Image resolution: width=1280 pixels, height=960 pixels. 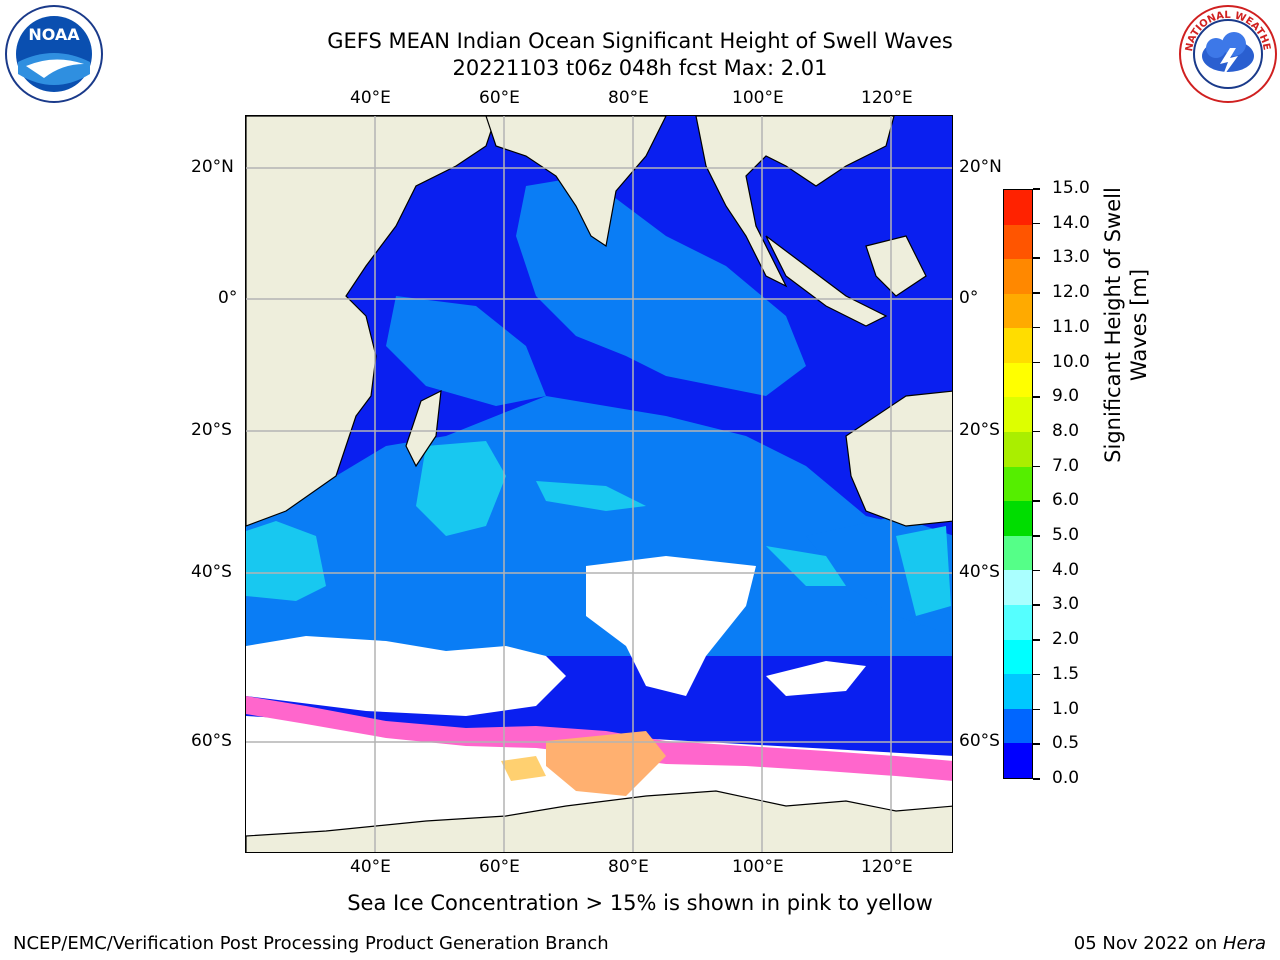 What do you see at coordinates (1071, 292) in the screenshot?
I see `colorbar-tick-label: 12.0` at bounding box center [1071, 292].